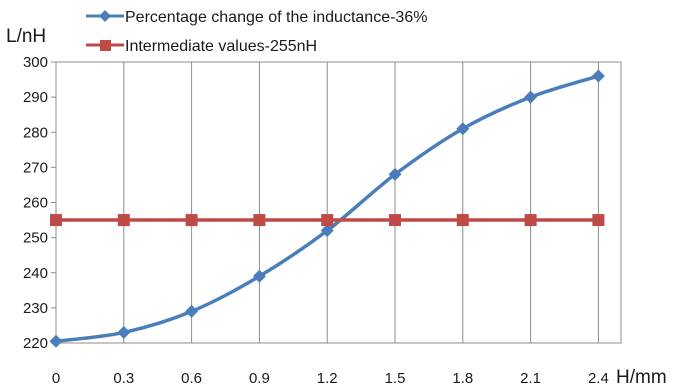 This screenshot has height=391, width=683. Describe the element at coordinates (56, 378) in the screenshot. I see `x-tick-label: 0` at that location.